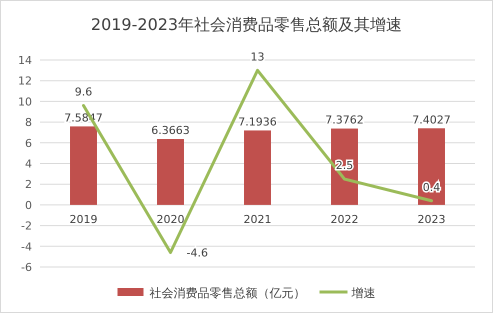 The width and height of the screenshot is (493, 313). What do you see at coordinates (28, 164) in the screenshot?
I see `y-tick-label: 4` at bounding box center [28, 164].